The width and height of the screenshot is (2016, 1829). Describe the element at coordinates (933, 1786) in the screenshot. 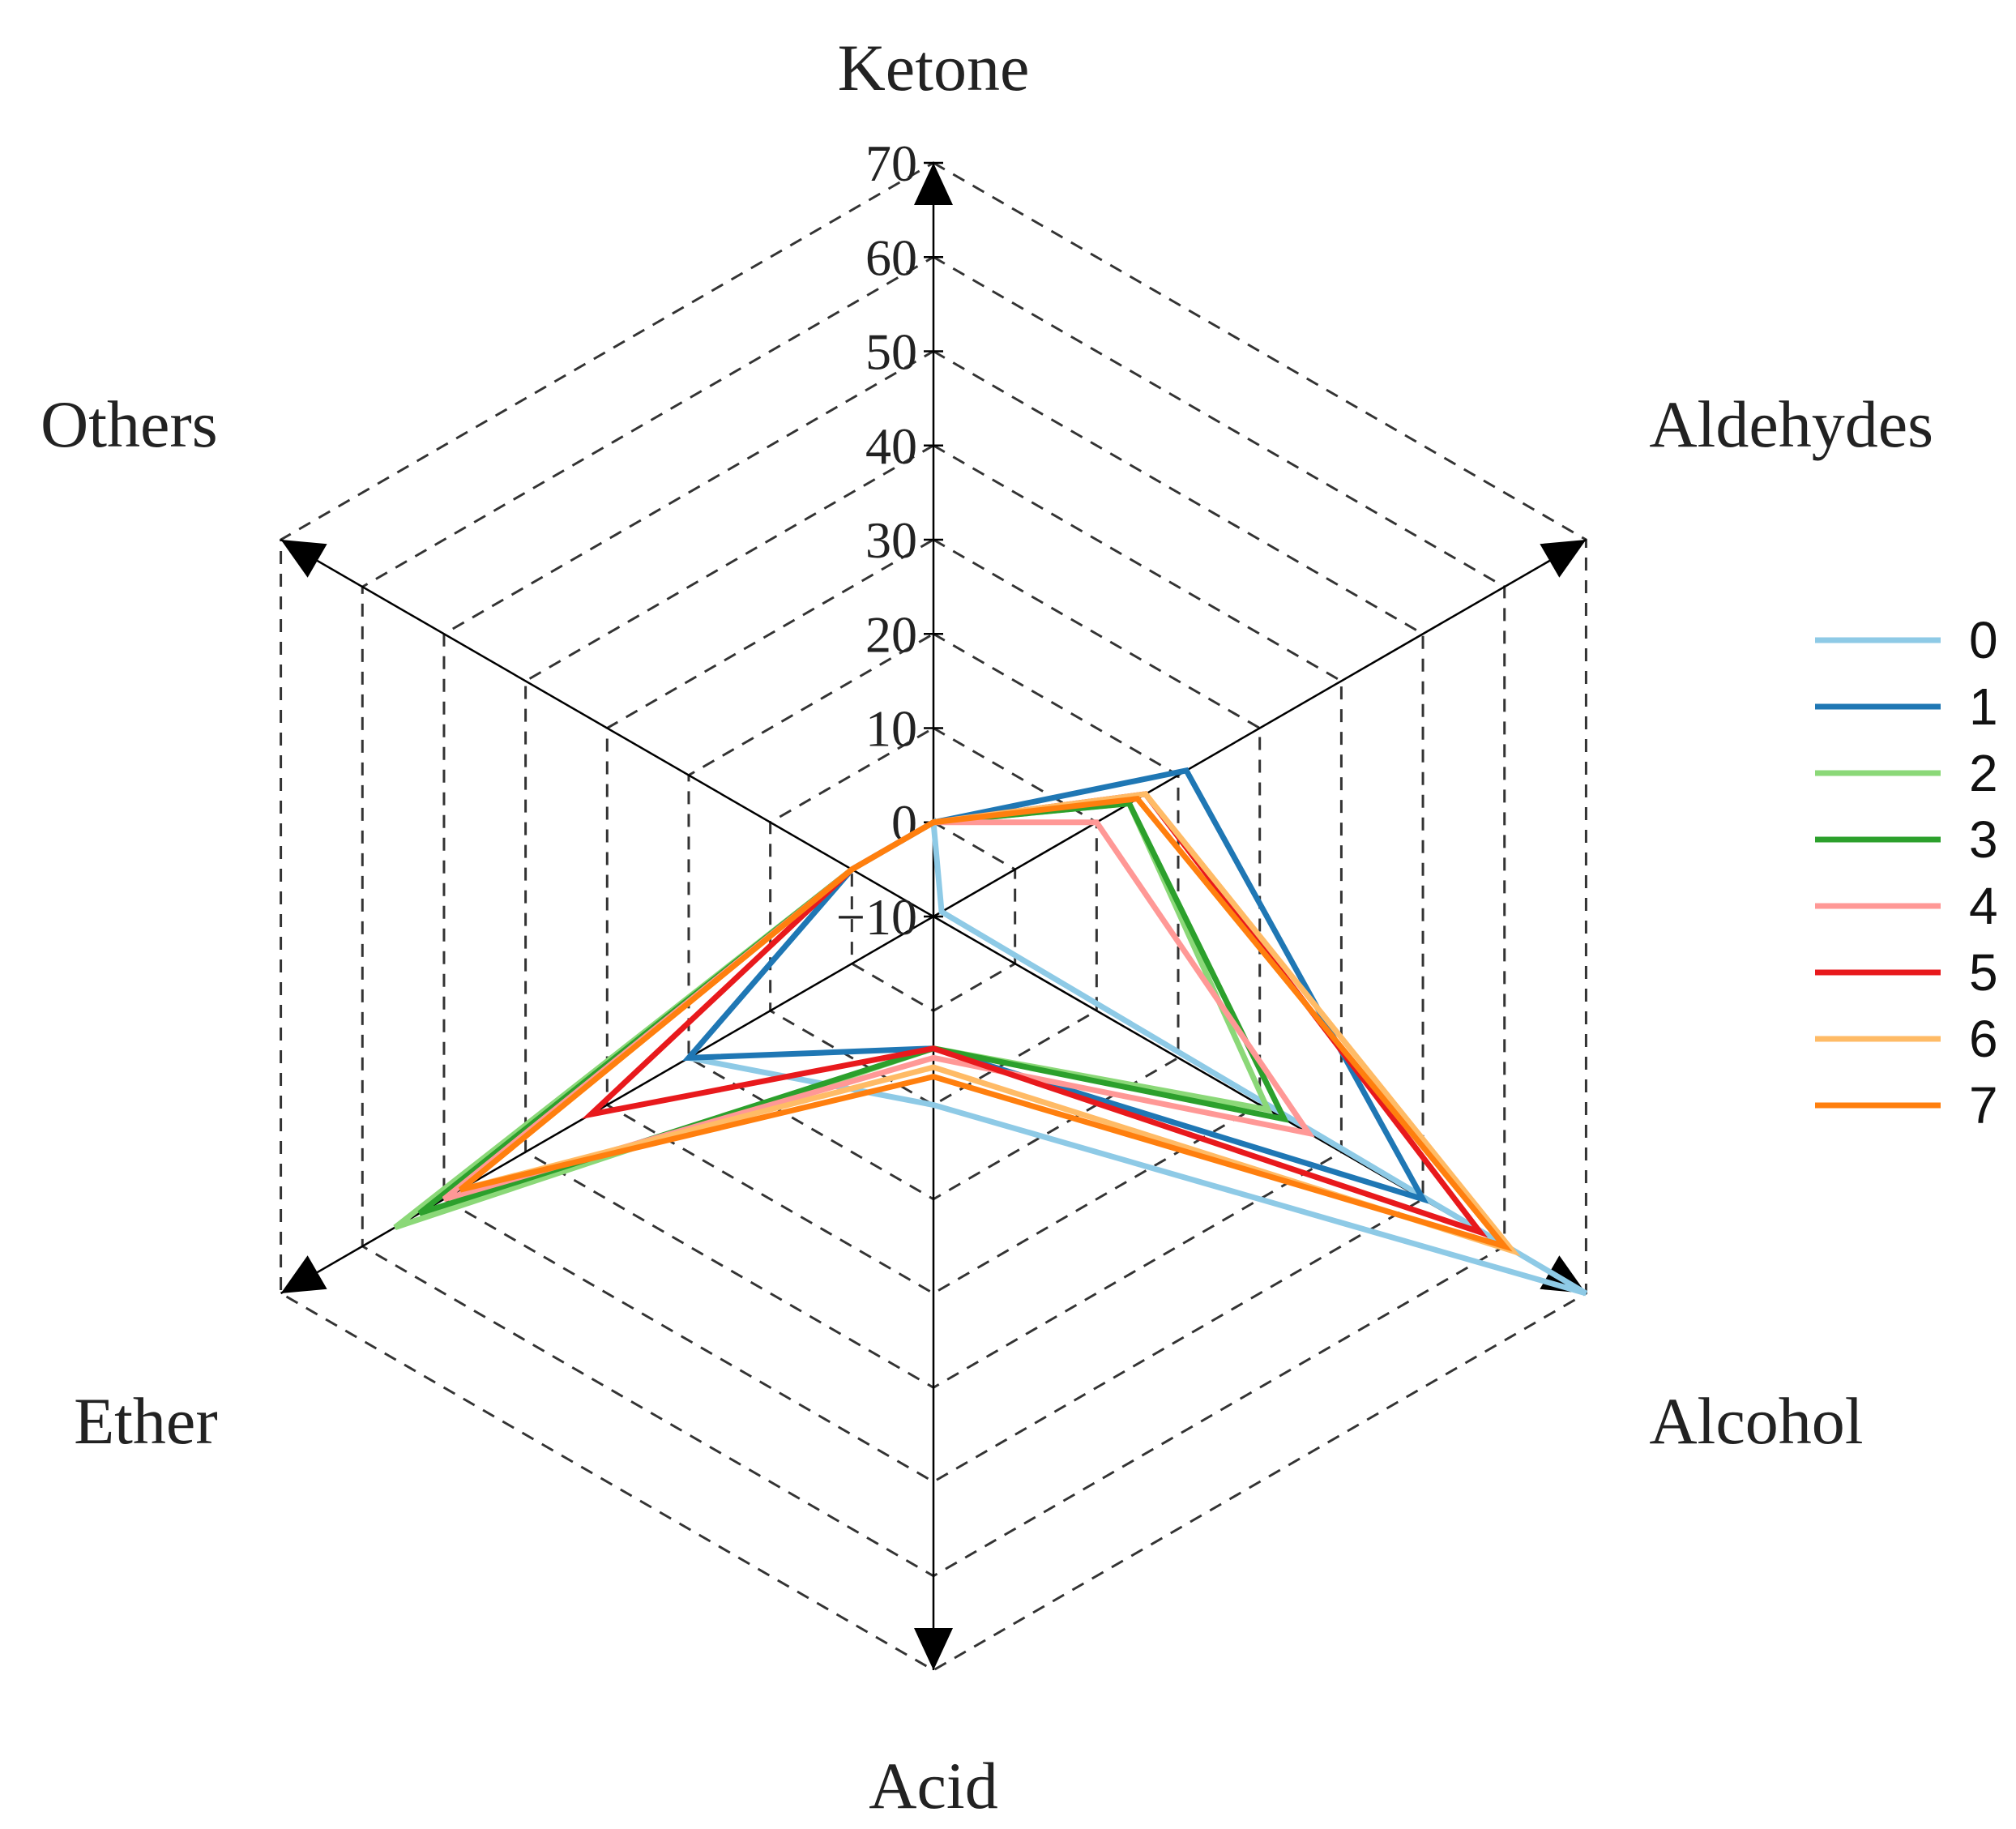

I see `axis-label-acid: Acid` at that location.